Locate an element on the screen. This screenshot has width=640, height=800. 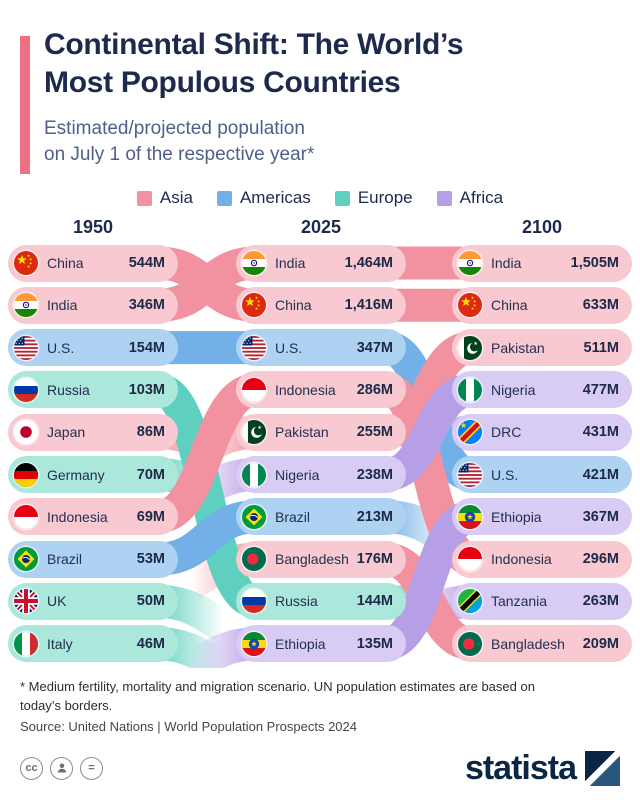
country-label: Bangladesh is located at coordinates (312, 559).